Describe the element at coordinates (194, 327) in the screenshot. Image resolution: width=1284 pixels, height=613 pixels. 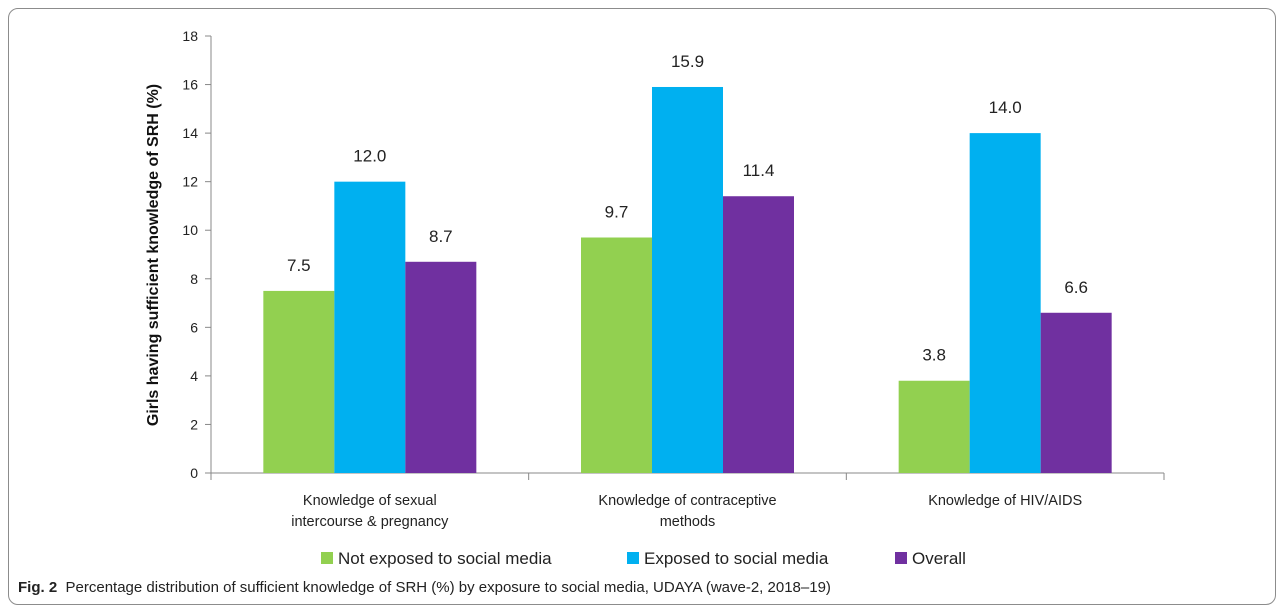
I see `y-tick-label: 6` at that location.